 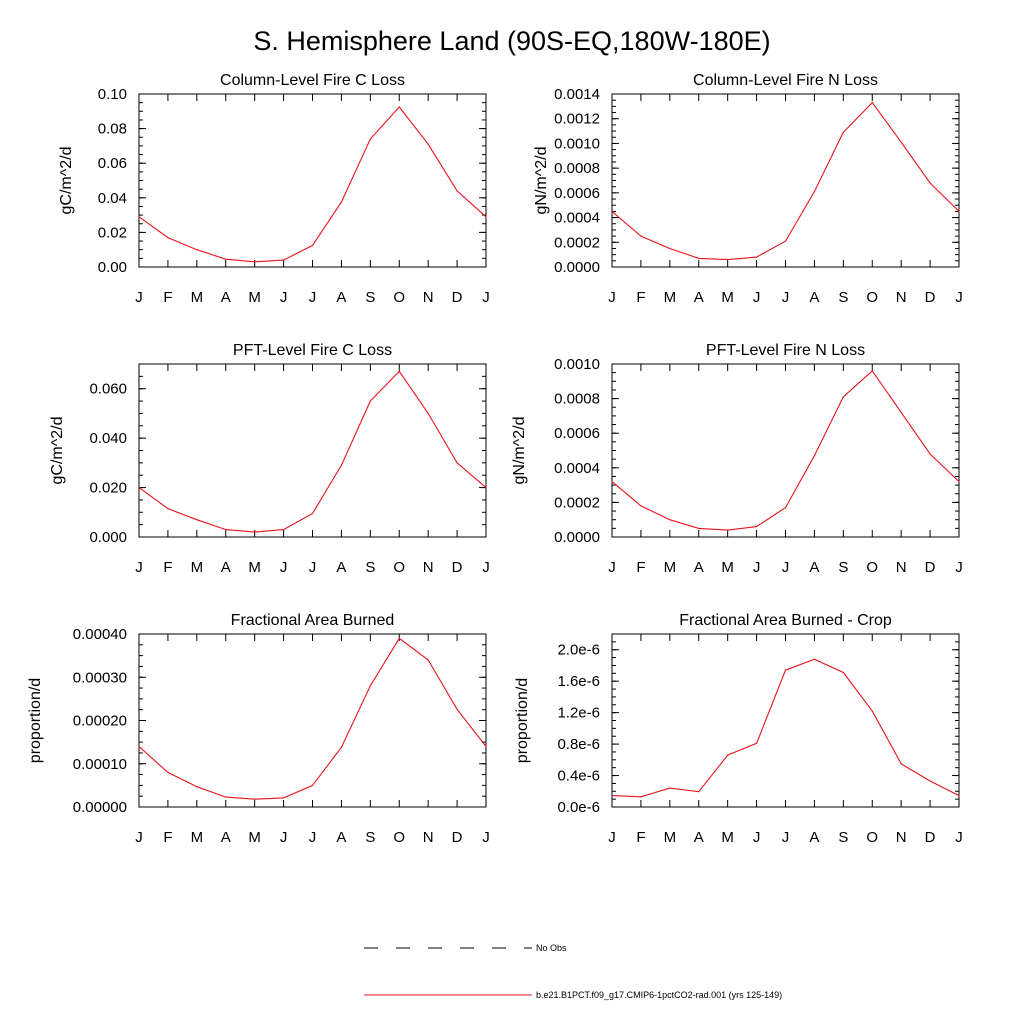 What do you see at coordinates (578, 681) in the screenshot?
I see `y-tick-label: 1.6e-6` at bounding box center [578, 681].